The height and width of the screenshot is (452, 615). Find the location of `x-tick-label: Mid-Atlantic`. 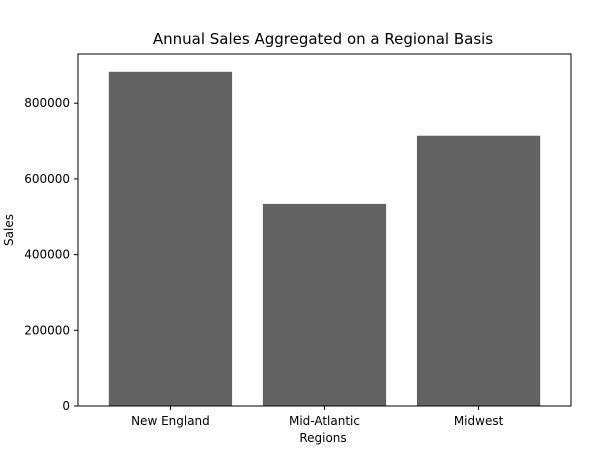

x-tick-label: Mid-Atlantic is located at coordinates (324, 421).